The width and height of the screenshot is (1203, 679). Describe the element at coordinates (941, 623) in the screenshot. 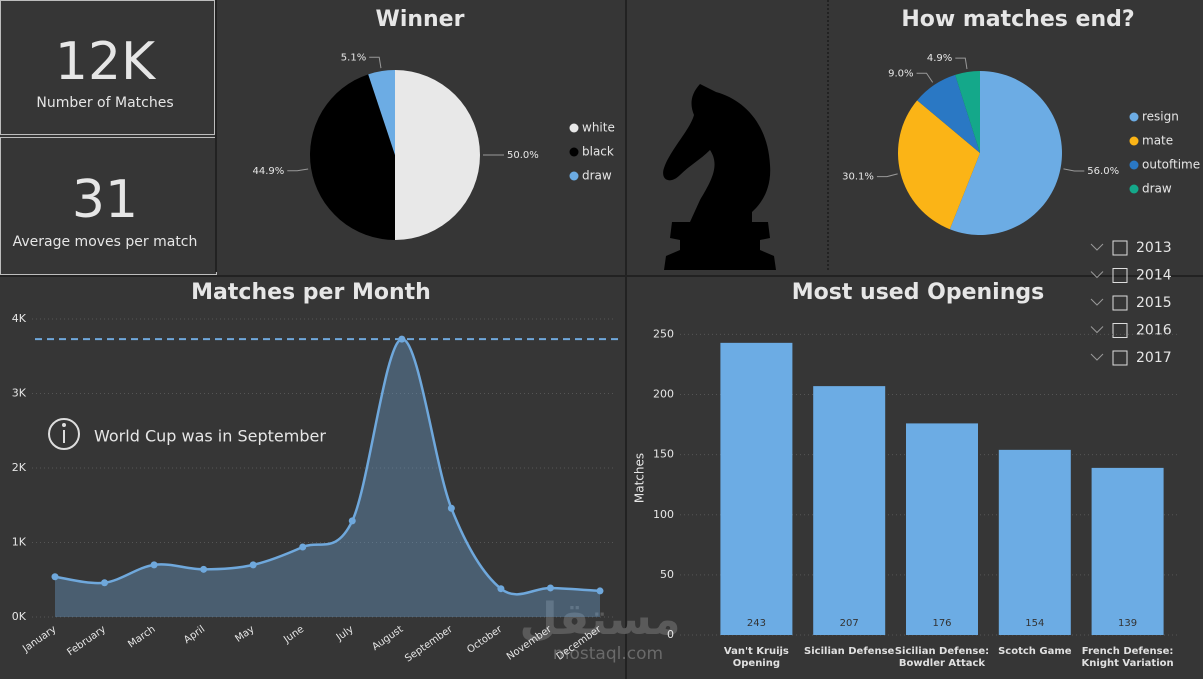

I see `data-label: 176` at that location.